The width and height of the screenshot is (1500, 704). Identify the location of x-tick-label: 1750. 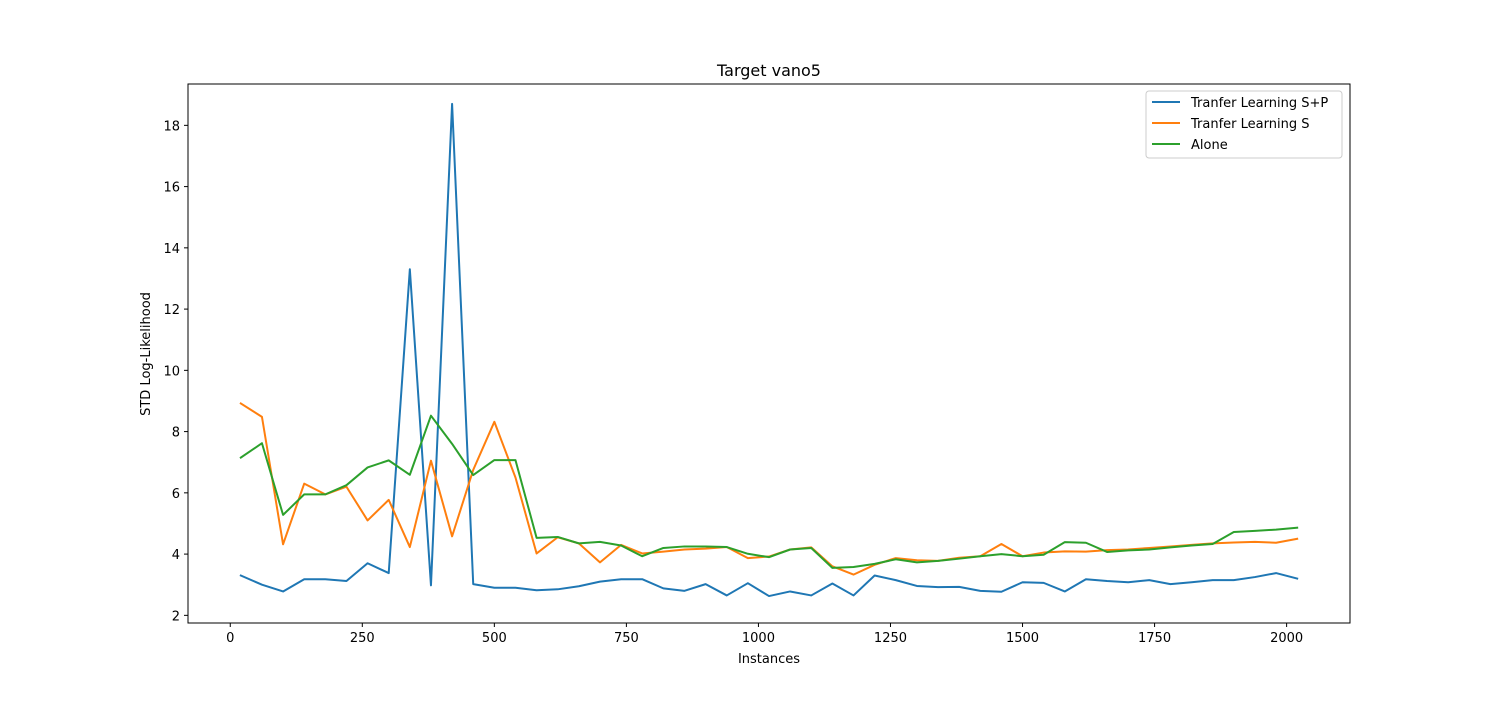
(1154, 638).